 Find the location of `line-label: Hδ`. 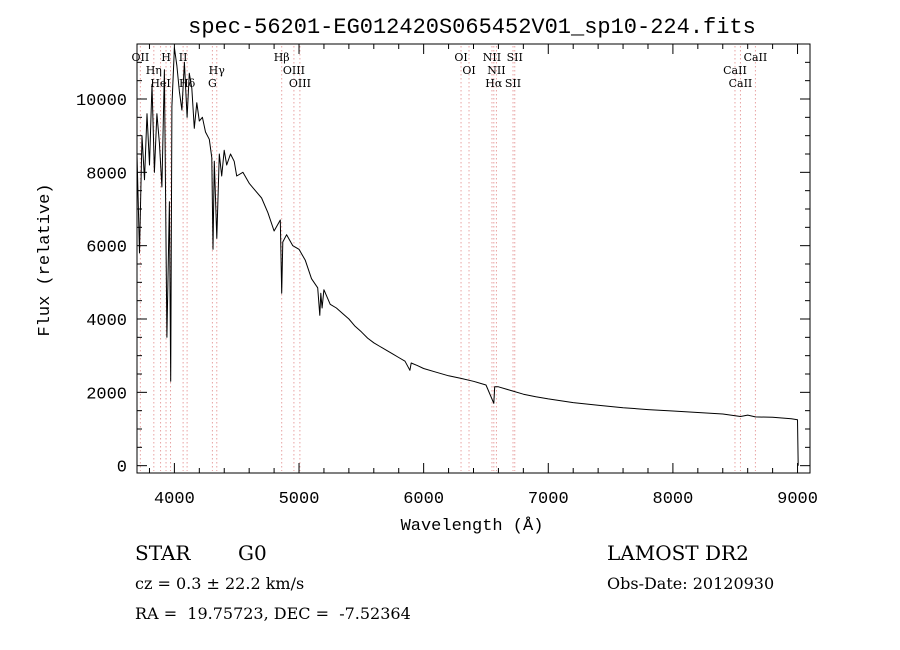

line-label: Hδ is located at coordinates (187, 83).